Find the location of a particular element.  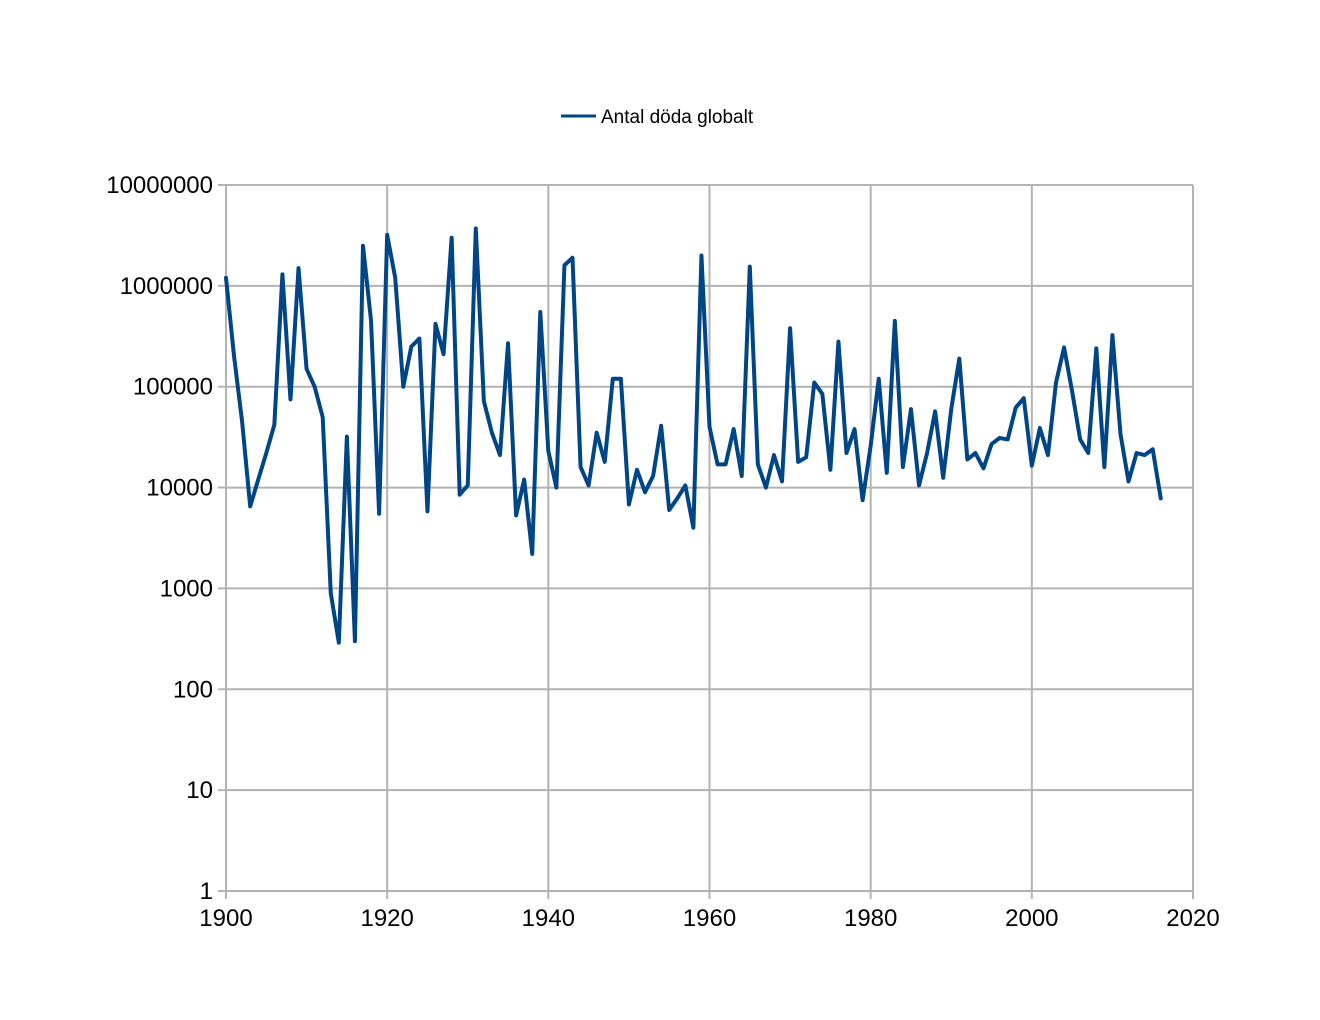

y-tick-label: 10000 is located at coordinates (179, 488).